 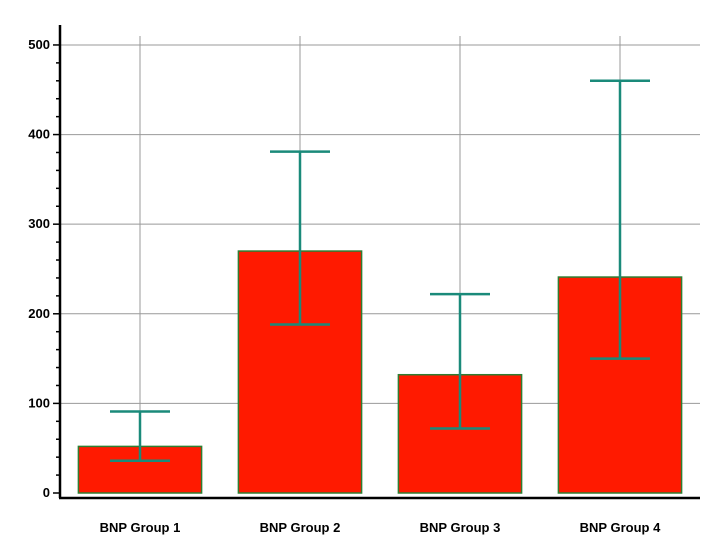 I want to click on y-tick-label: 300, so click(x=39, y=223).